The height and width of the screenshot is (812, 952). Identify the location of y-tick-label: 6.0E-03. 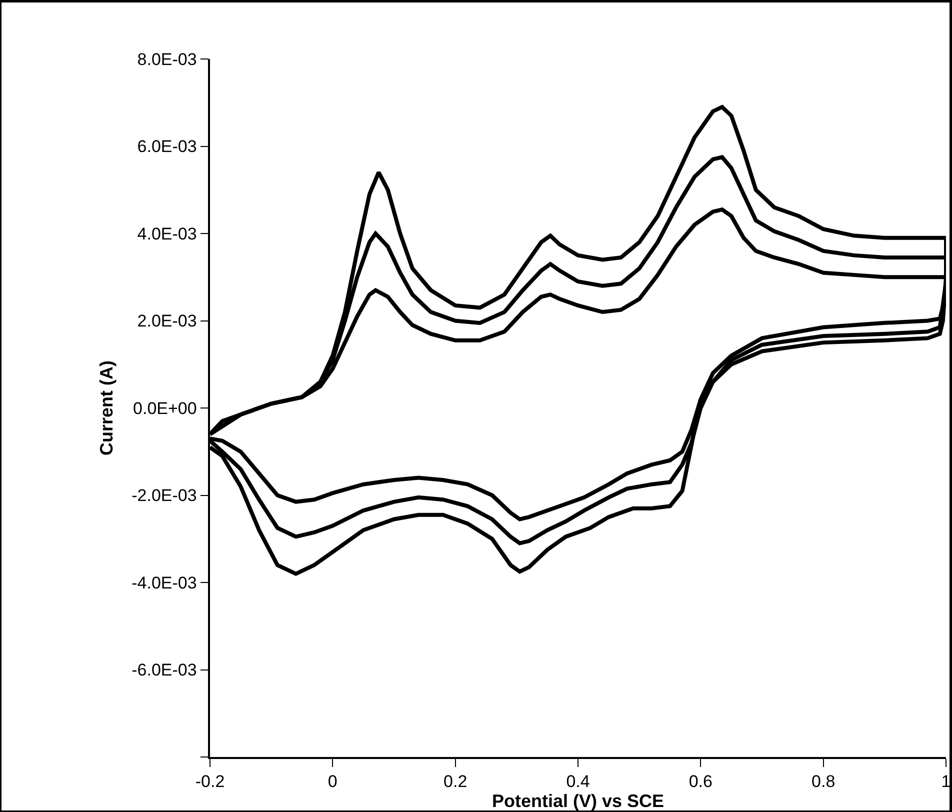
(167, 146).